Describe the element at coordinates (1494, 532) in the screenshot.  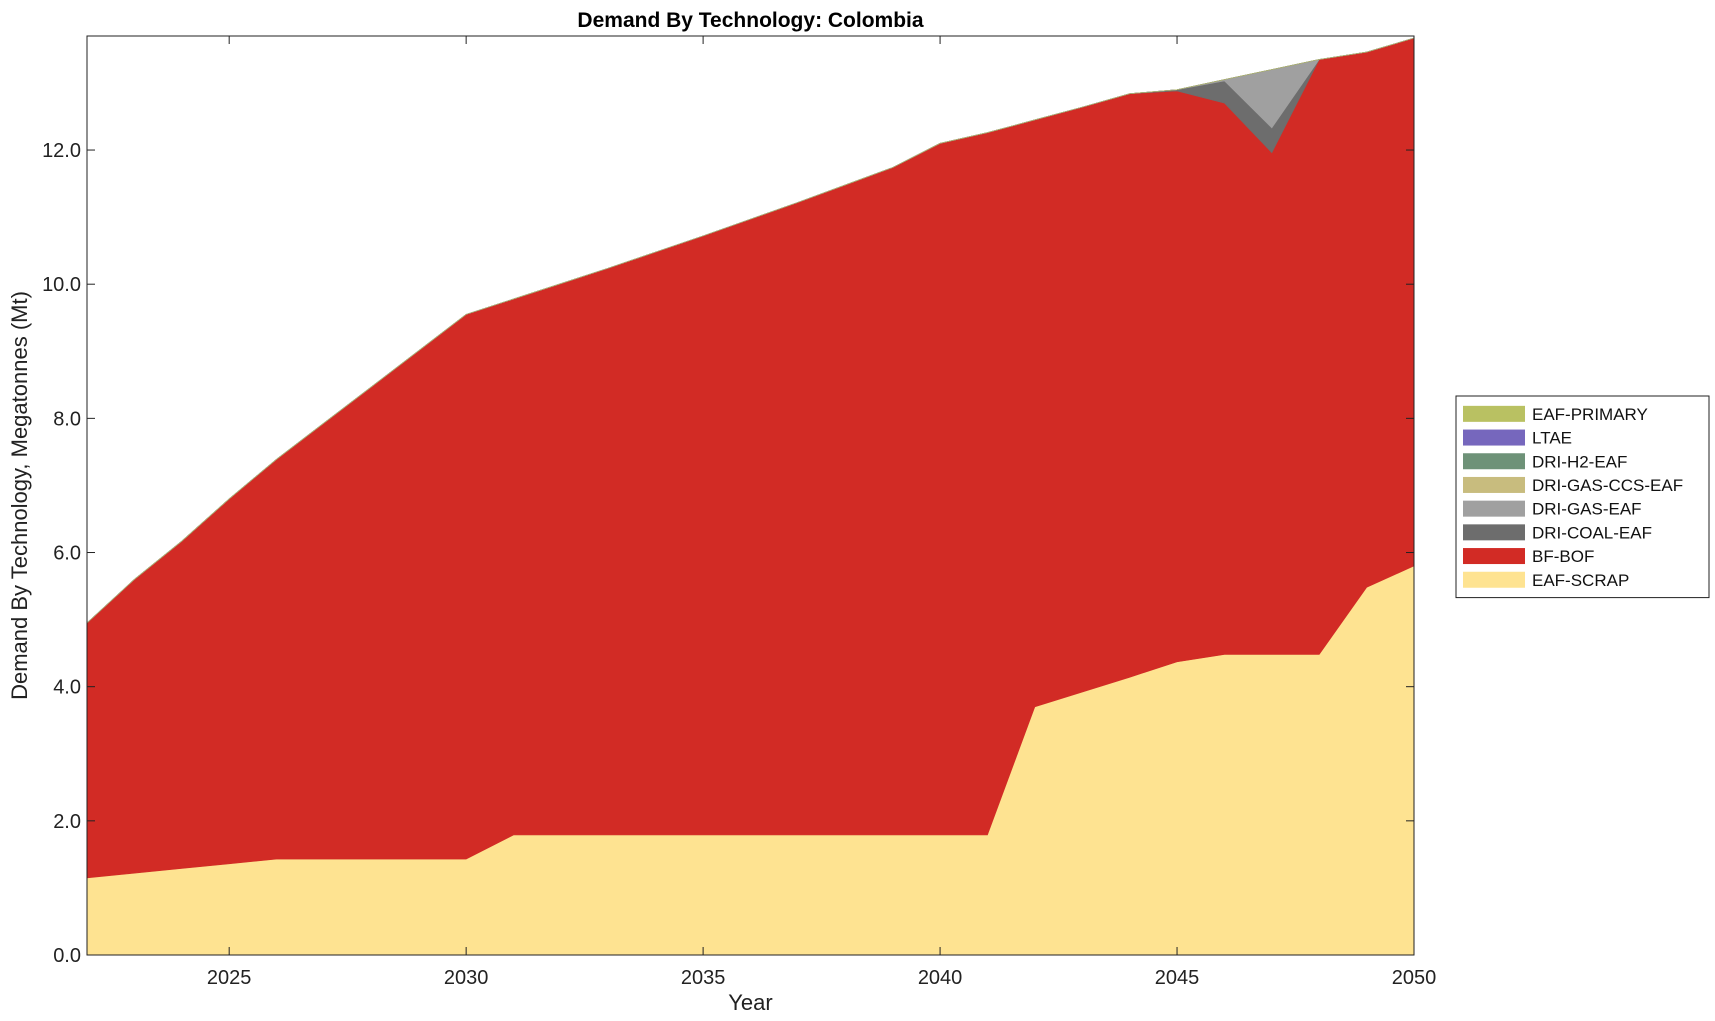
I see `legend-swatch-dri-coal-eaf` at that location.